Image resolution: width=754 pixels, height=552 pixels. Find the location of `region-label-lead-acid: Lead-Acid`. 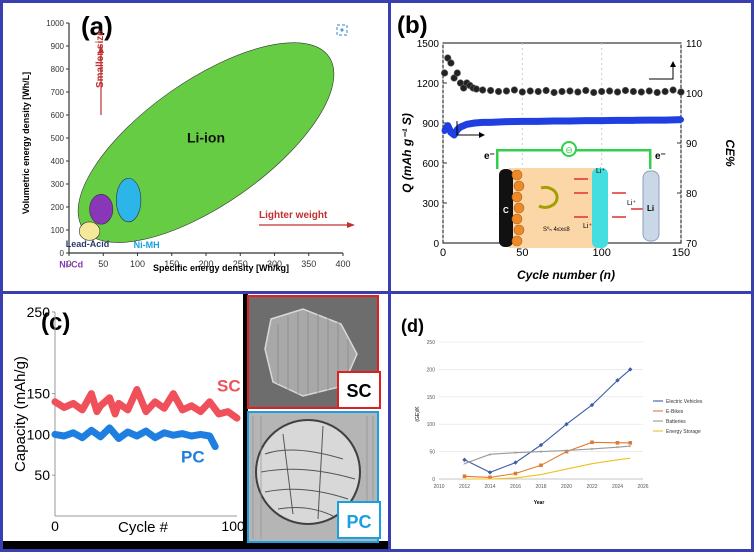

region-label-lead-acid: Lead-Acid is located at coordinates (88, 244).